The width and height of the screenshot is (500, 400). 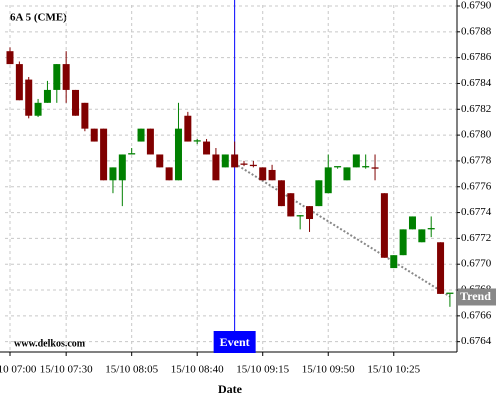 I want to click on y-tick-label: 0.6782, so click(x=476, y=109).